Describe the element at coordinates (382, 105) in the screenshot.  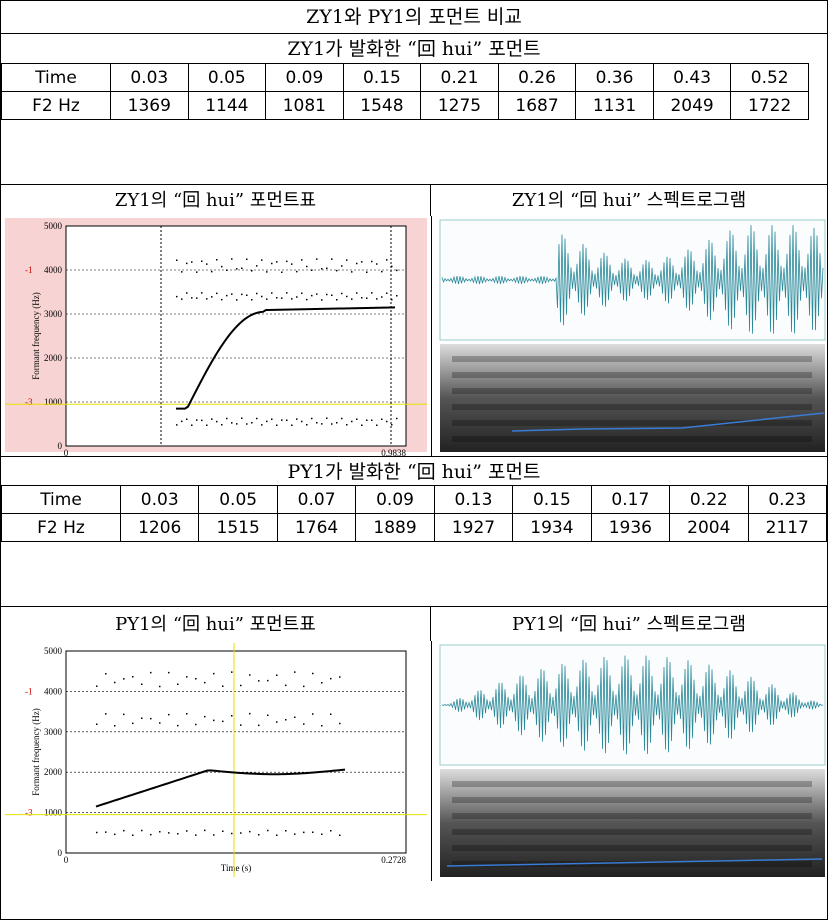
I see `table-cell: 1548` at that location.